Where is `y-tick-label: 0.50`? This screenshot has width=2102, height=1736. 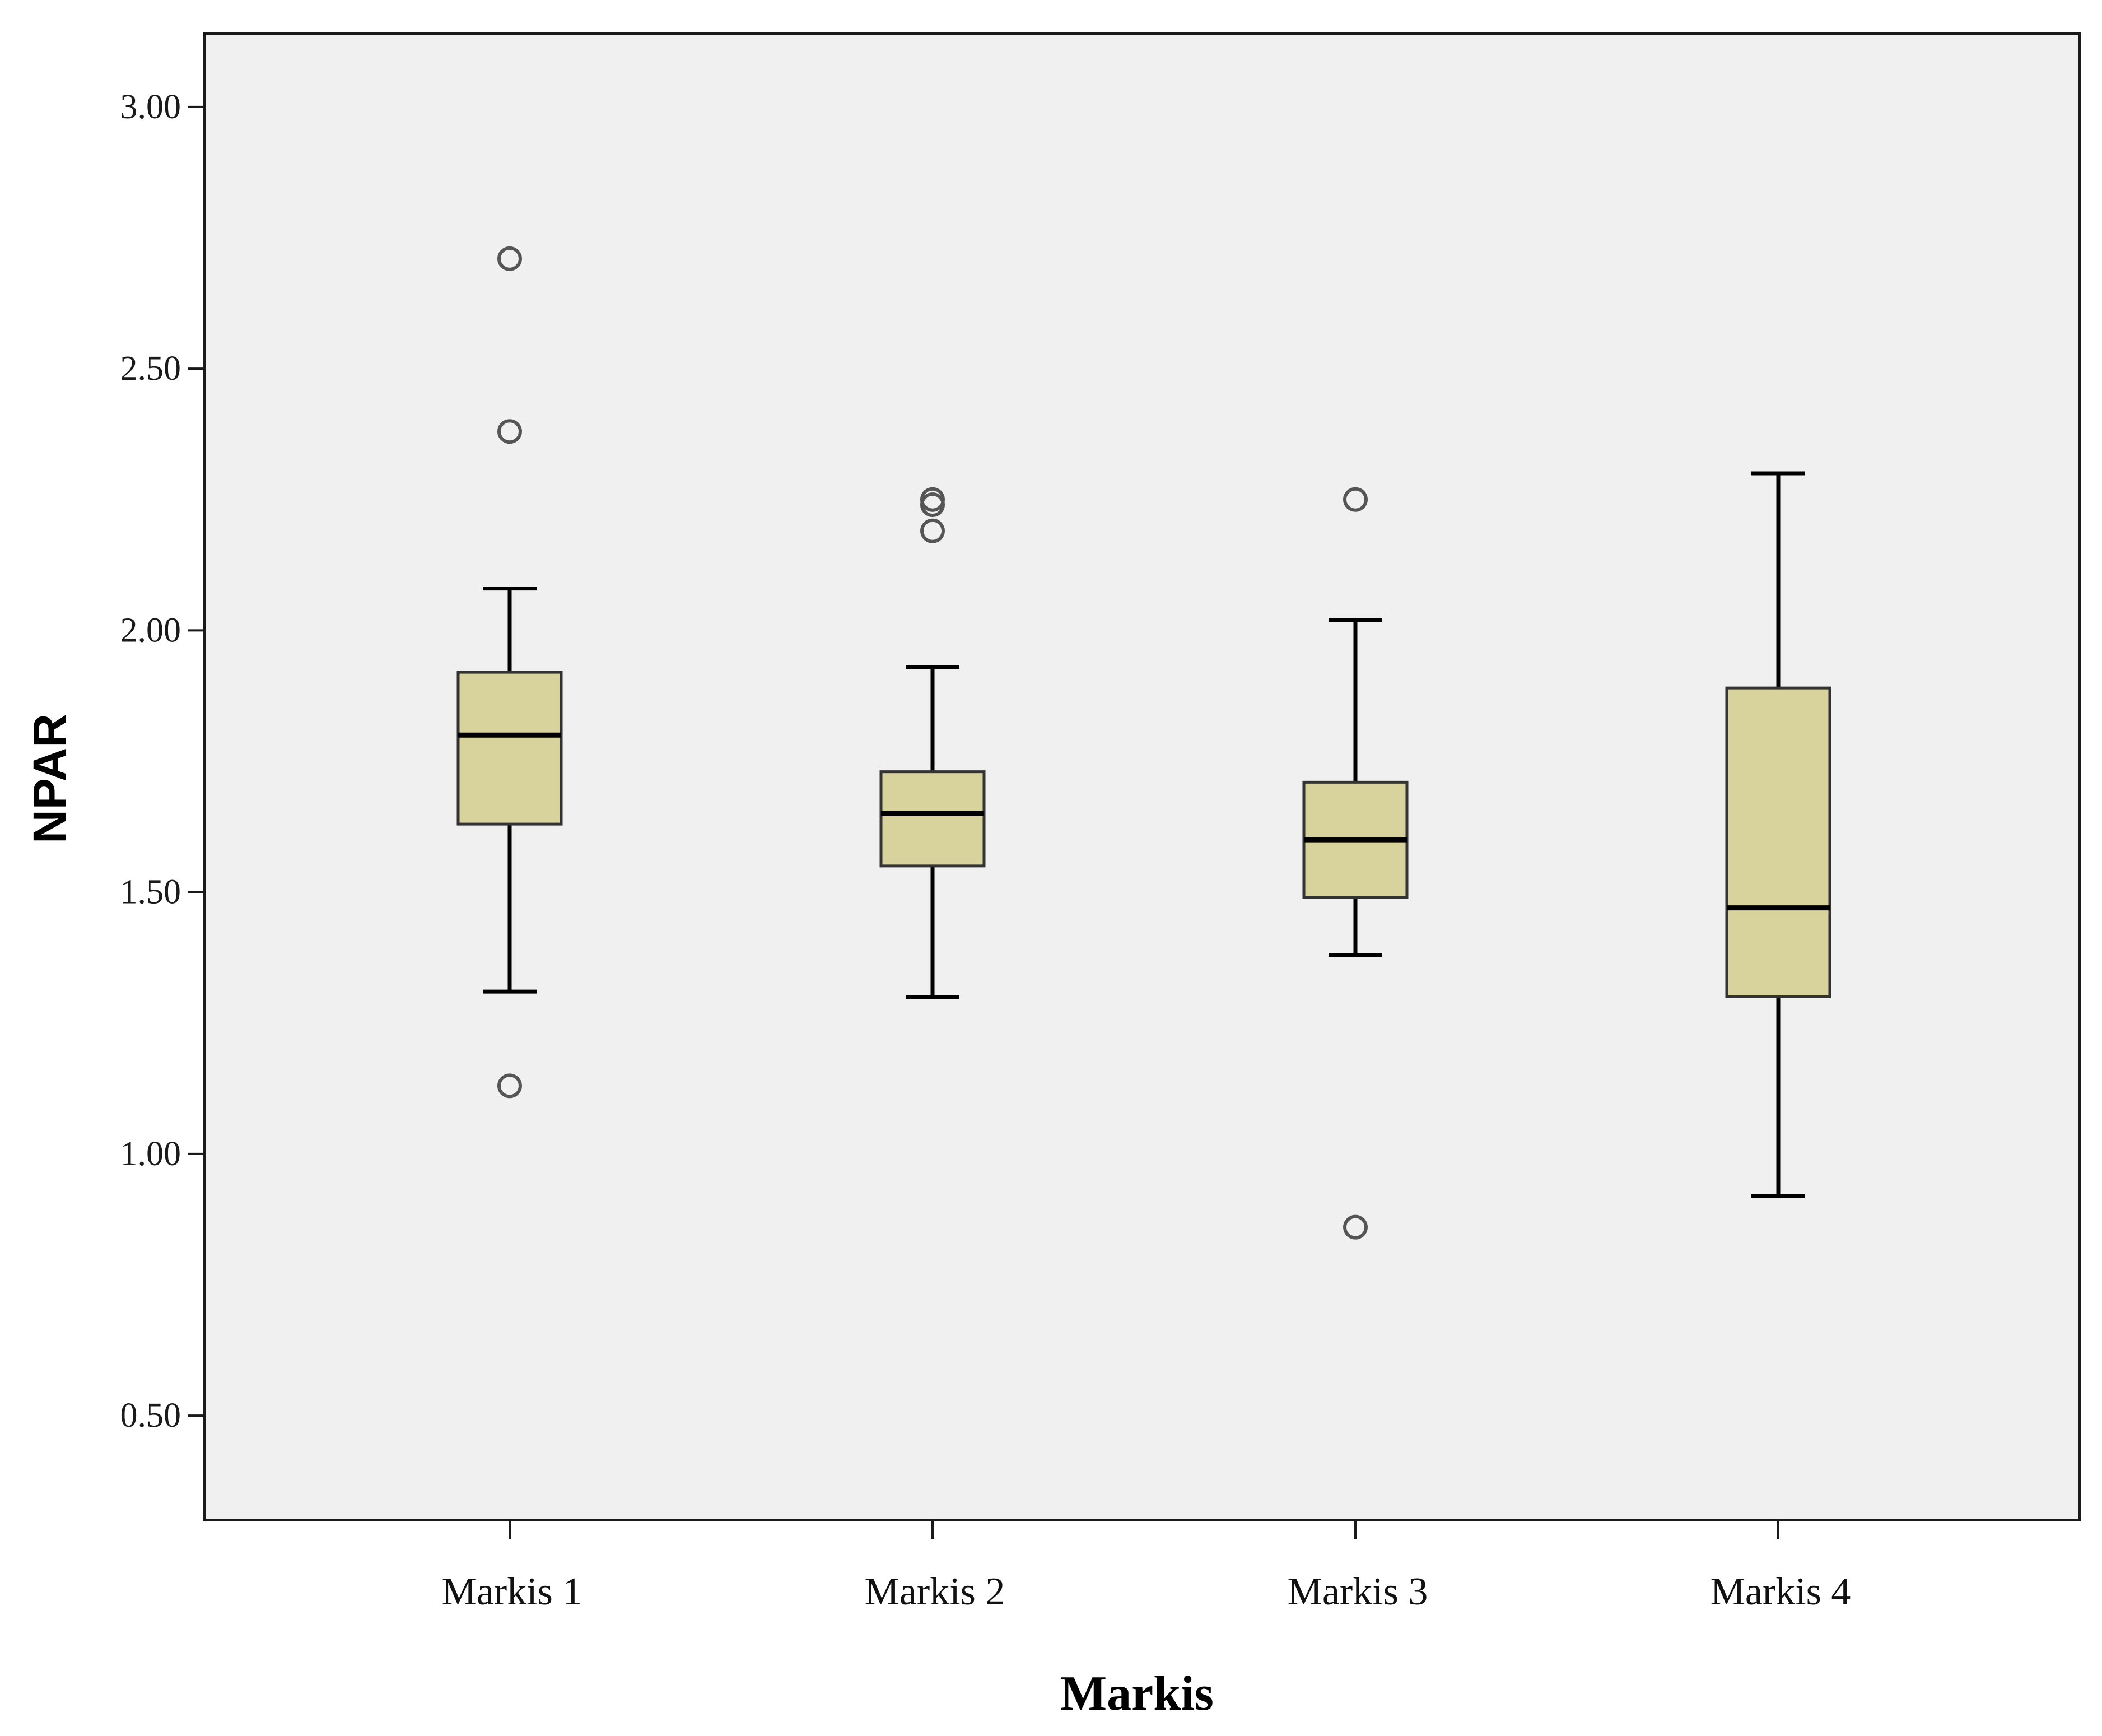 y-tick-label: 0.50 is located at coordinates (150, 1416).